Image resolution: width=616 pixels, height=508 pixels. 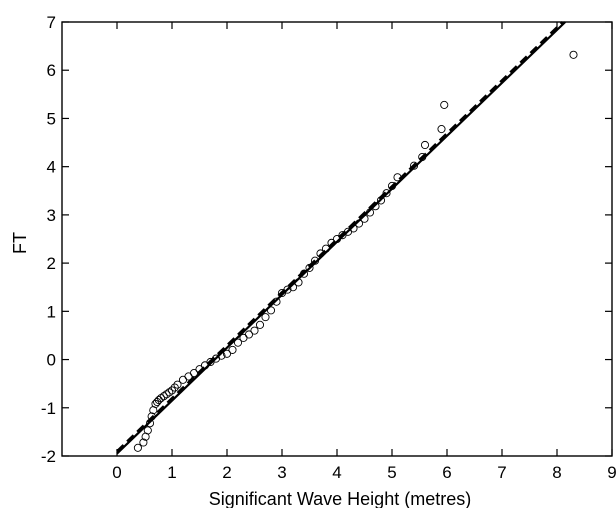 I want to click on y-tick-label: 2, so click(x=51, y=263).